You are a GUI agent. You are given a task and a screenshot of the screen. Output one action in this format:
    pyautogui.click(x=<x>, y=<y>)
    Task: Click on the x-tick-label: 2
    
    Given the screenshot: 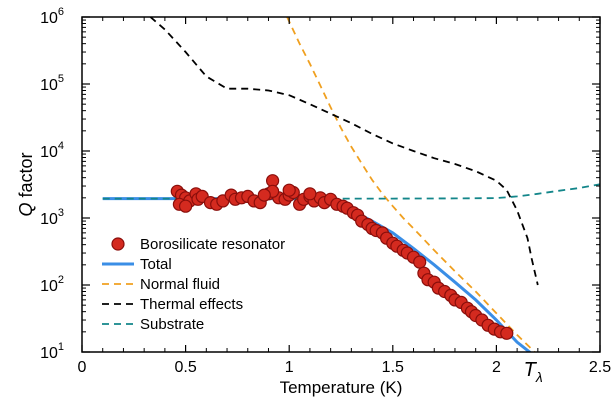 What is the action you would take?
    pyautogui.click(x=496, y=367)
    